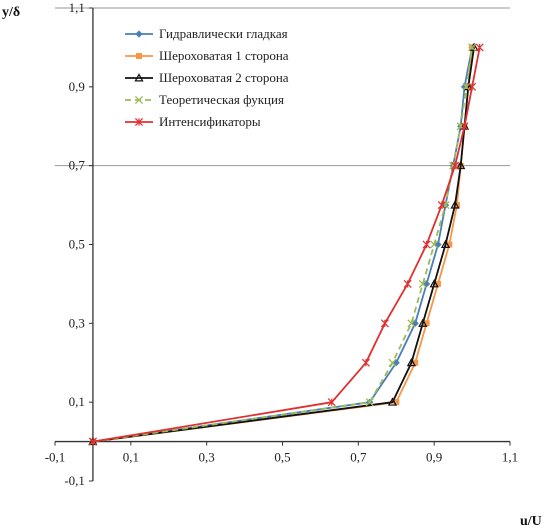 The width and height of the screenshot is (554, 532). Describe the element at coordinates (77, 7) in the screenshot. I see `y-tick-label: 1,1` at that location.